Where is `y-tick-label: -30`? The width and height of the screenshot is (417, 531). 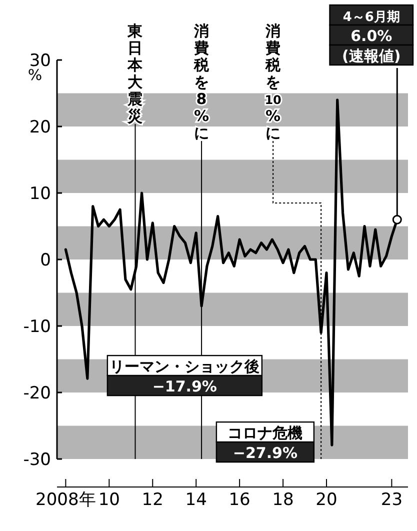
y-tick-label: -30 is located at coordinates (37, 460).